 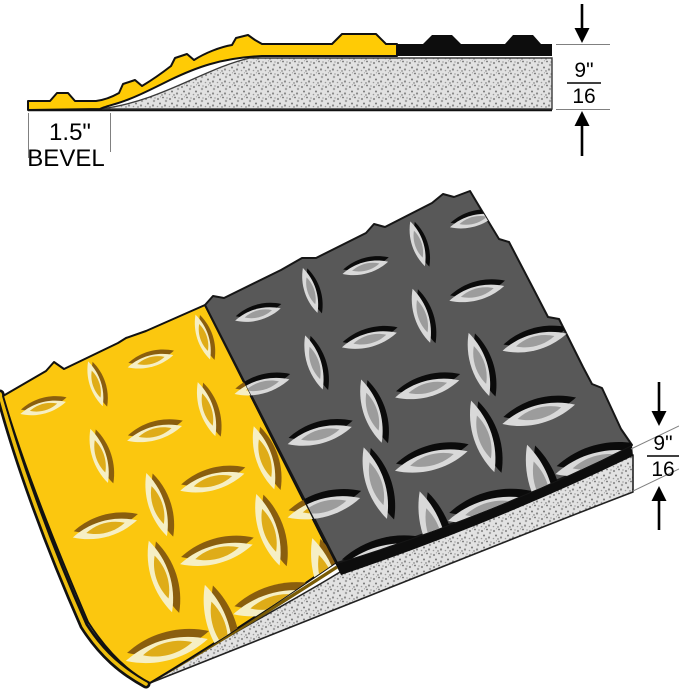 I want to click on profile-bevel-dimension: 1.5" BEVEL, so click(x=69, y=142).